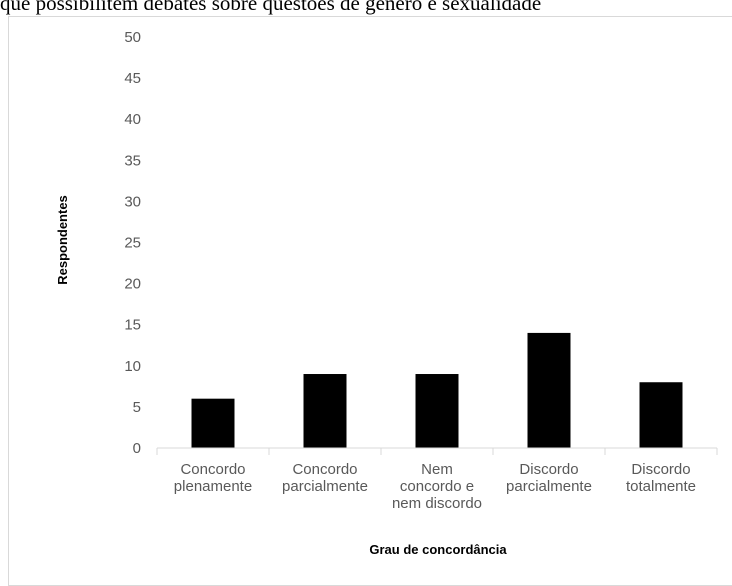 The image size is (732, 586). I want to click on x-category-label: Concordo plenamente, so click(213, 478).